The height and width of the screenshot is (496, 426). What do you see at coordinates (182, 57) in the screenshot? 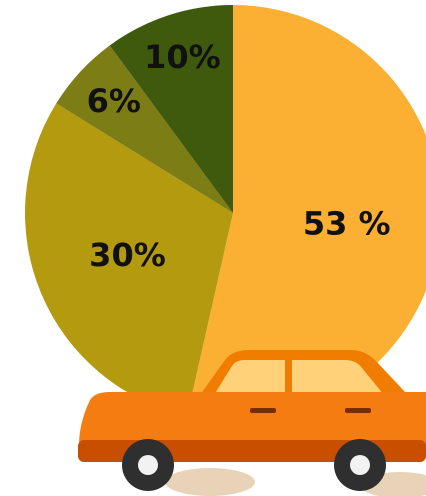
I see `slice-label: 10%` at bounding box center [182, 57].